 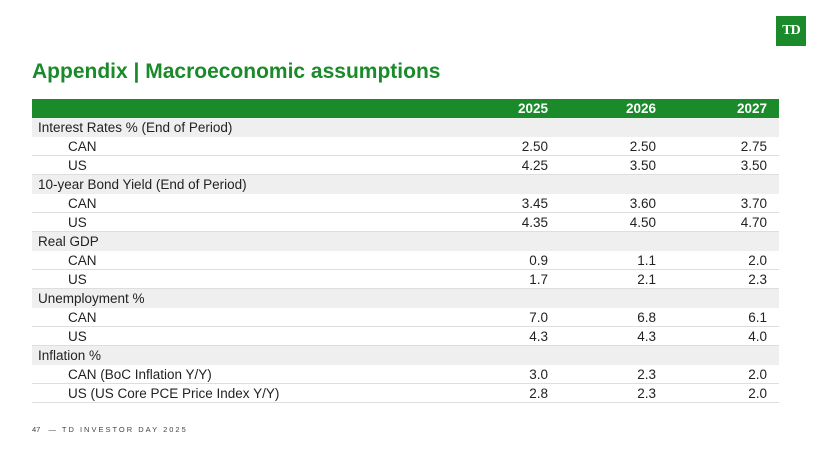 I want to click on section-row: Real GDP, so click(x=405, y=241).